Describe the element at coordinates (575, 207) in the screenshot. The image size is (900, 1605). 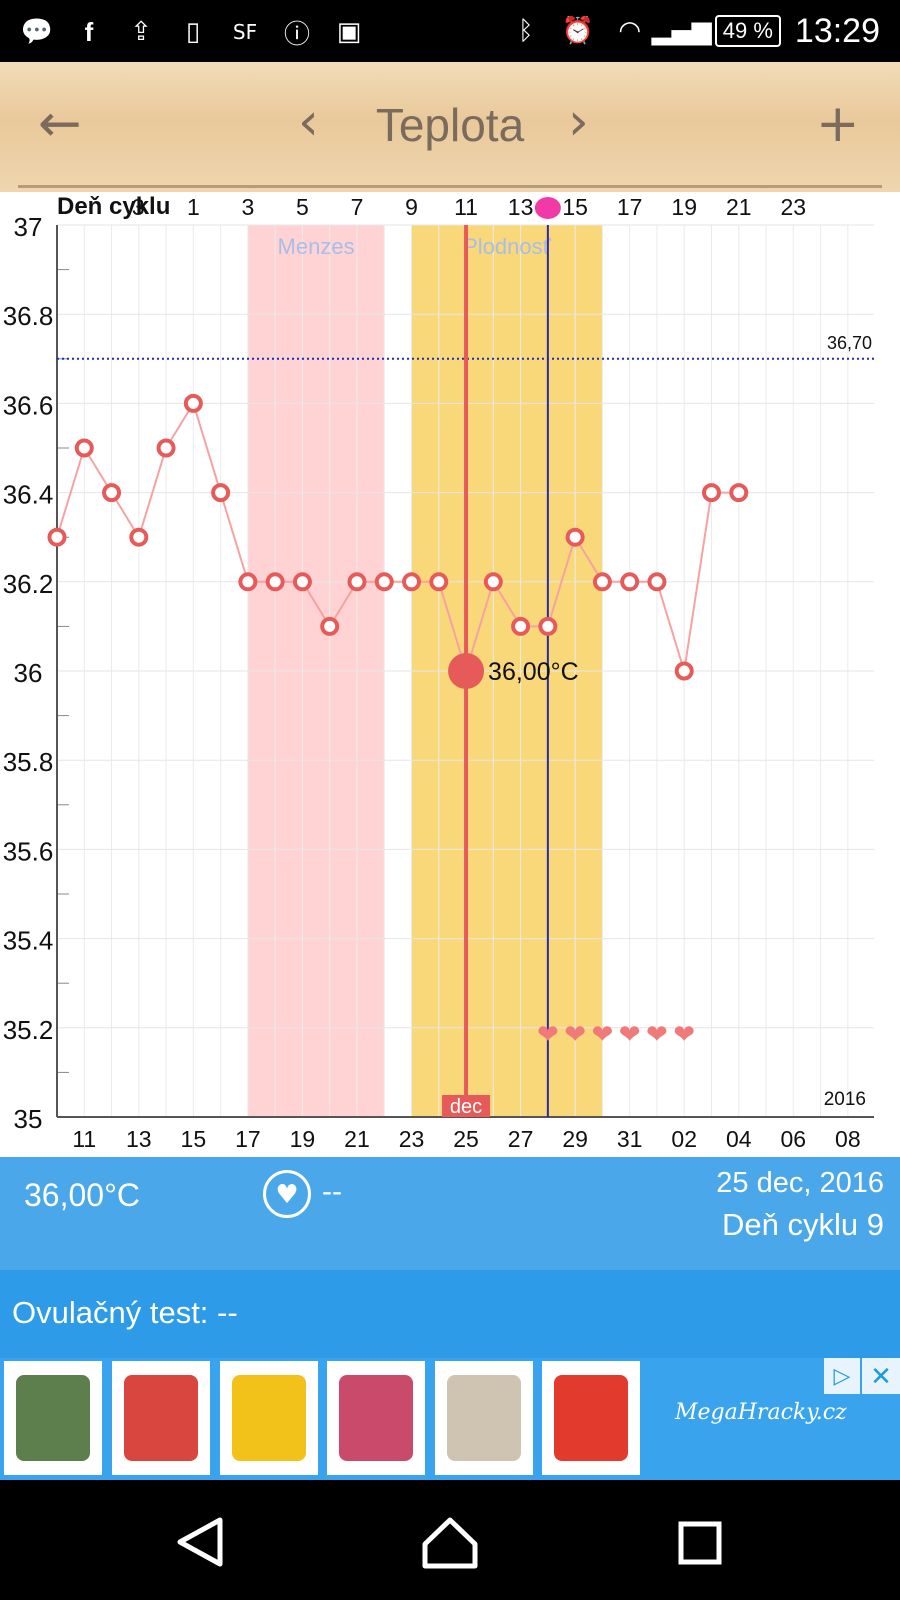
I see `cycle-tick-label: 15` at that location.